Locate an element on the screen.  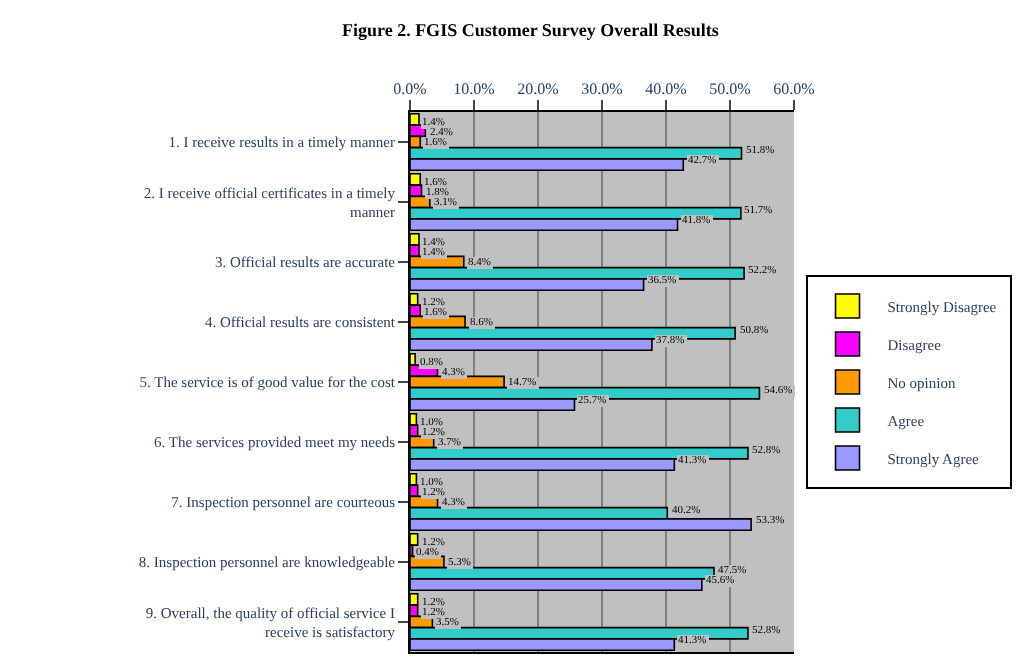
x-tick-label: 60.0% is located at coordinates (794, 88).